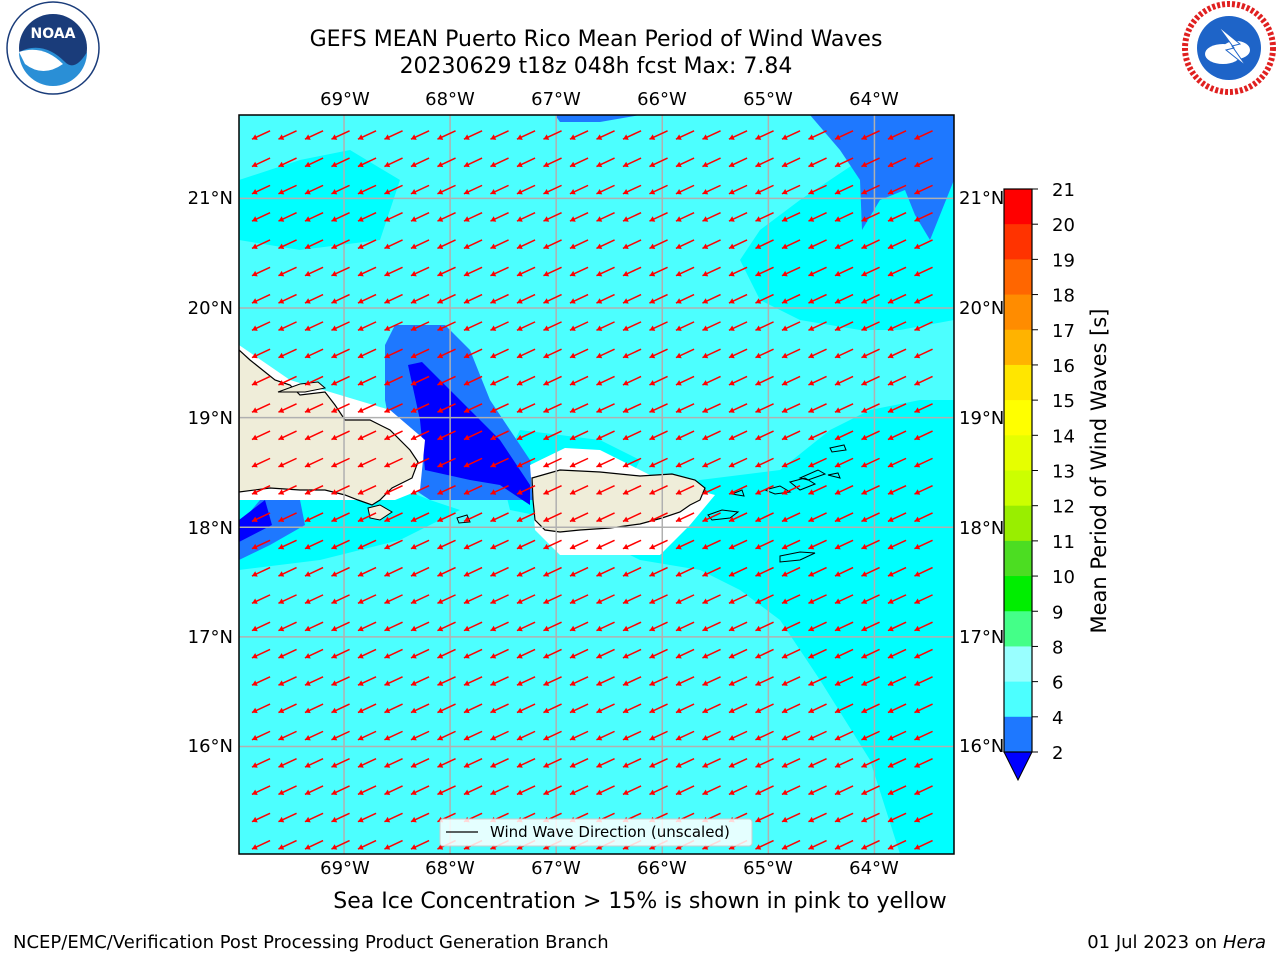 The height and width of the screenshot is (960, 1280). Describe the element at coordinates (1018, 207) in the screenshot. I see `colorbar-segment` at that location.